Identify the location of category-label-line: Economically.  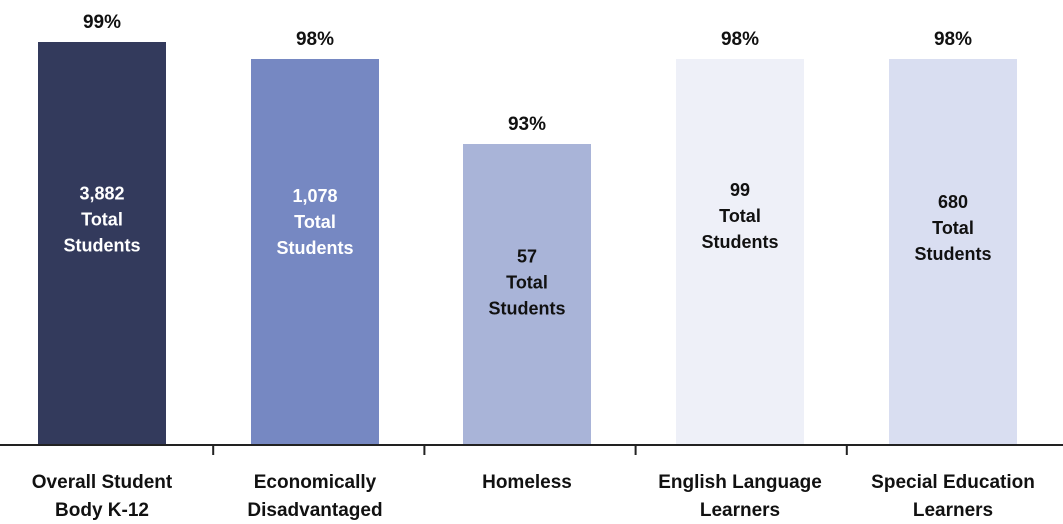
(315, 482).